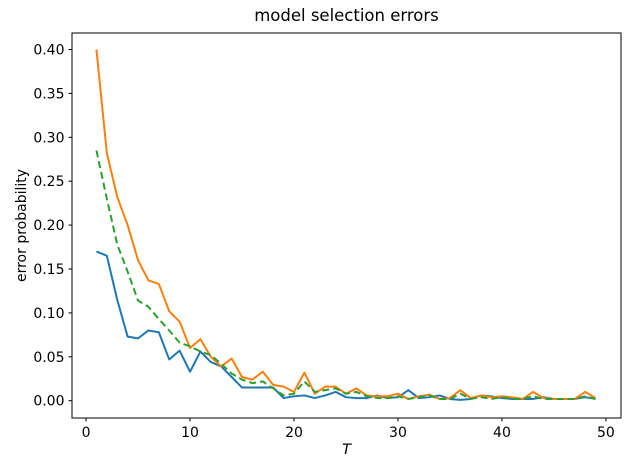 The width and height of the screenshot is (630, 470). What do you see at coordinates (346, 15) in the screenshot?
I see `chart-title: model selection errors` at bounding box center [346, 15].